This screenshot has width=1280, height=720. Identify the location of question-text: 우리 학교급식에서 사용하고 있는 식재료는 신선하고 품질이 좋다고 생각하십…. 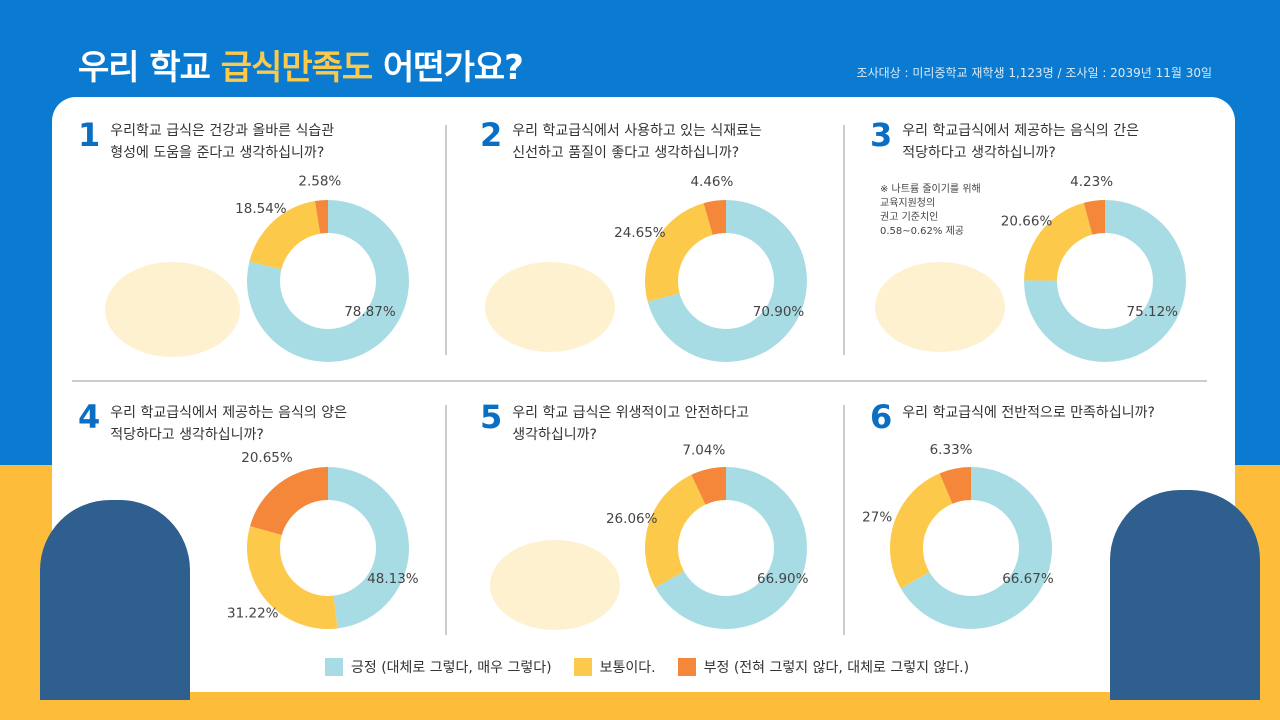
(637, 142).